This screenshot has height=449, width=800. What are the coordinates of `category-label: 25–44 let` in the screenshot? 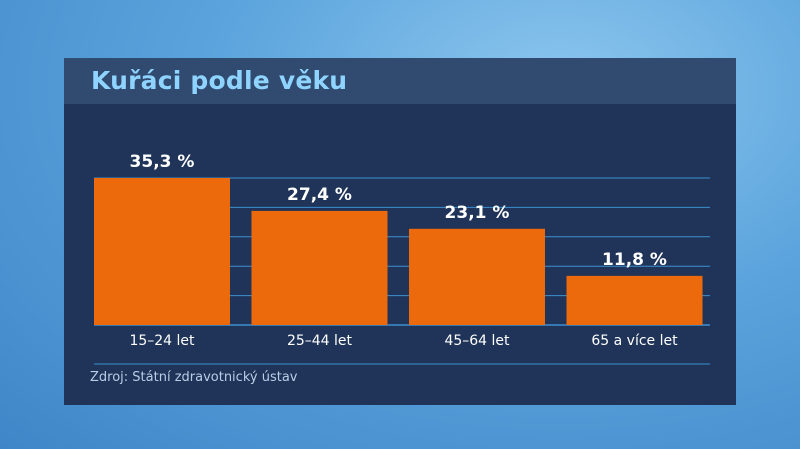 It's located at (320, 341).